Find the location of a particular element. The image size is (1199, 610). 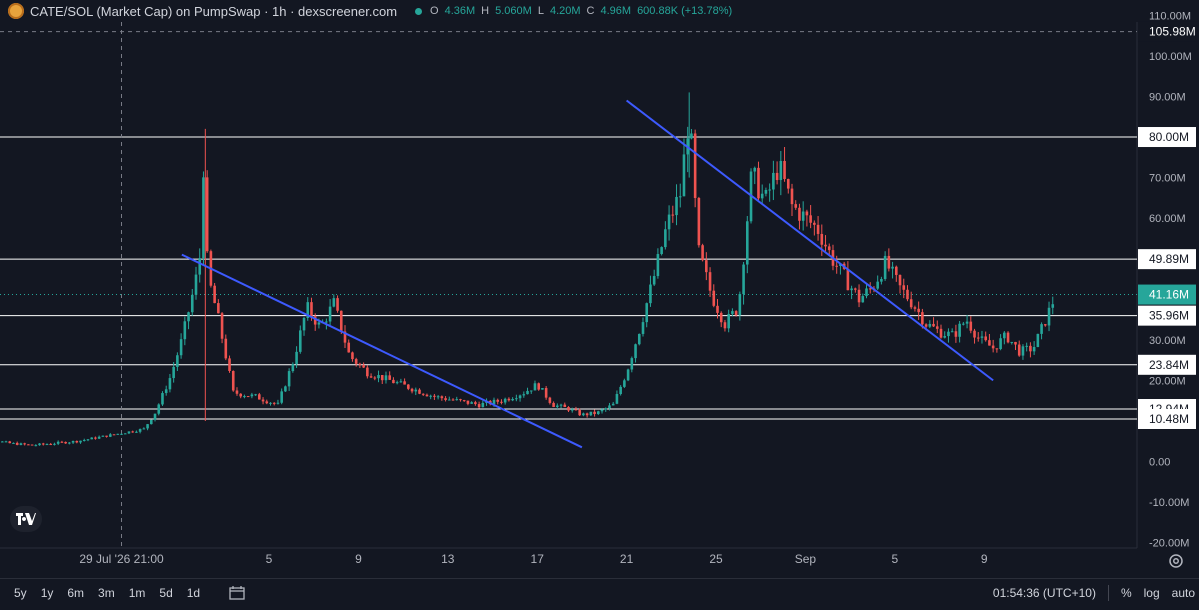

y-tick-label: 100.00M is located at coordinates (1170, 57).